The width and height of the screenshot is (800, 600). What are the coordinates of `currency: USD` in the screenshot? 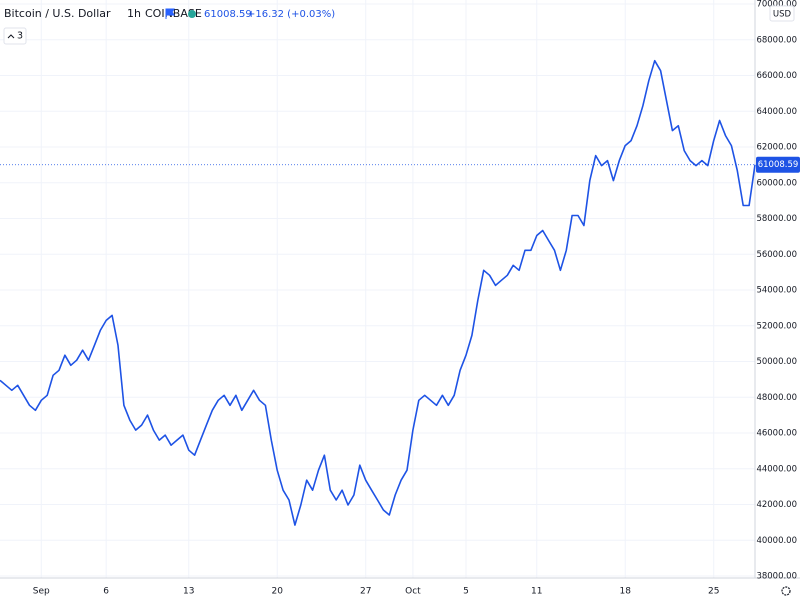 It's located at (782, 15).